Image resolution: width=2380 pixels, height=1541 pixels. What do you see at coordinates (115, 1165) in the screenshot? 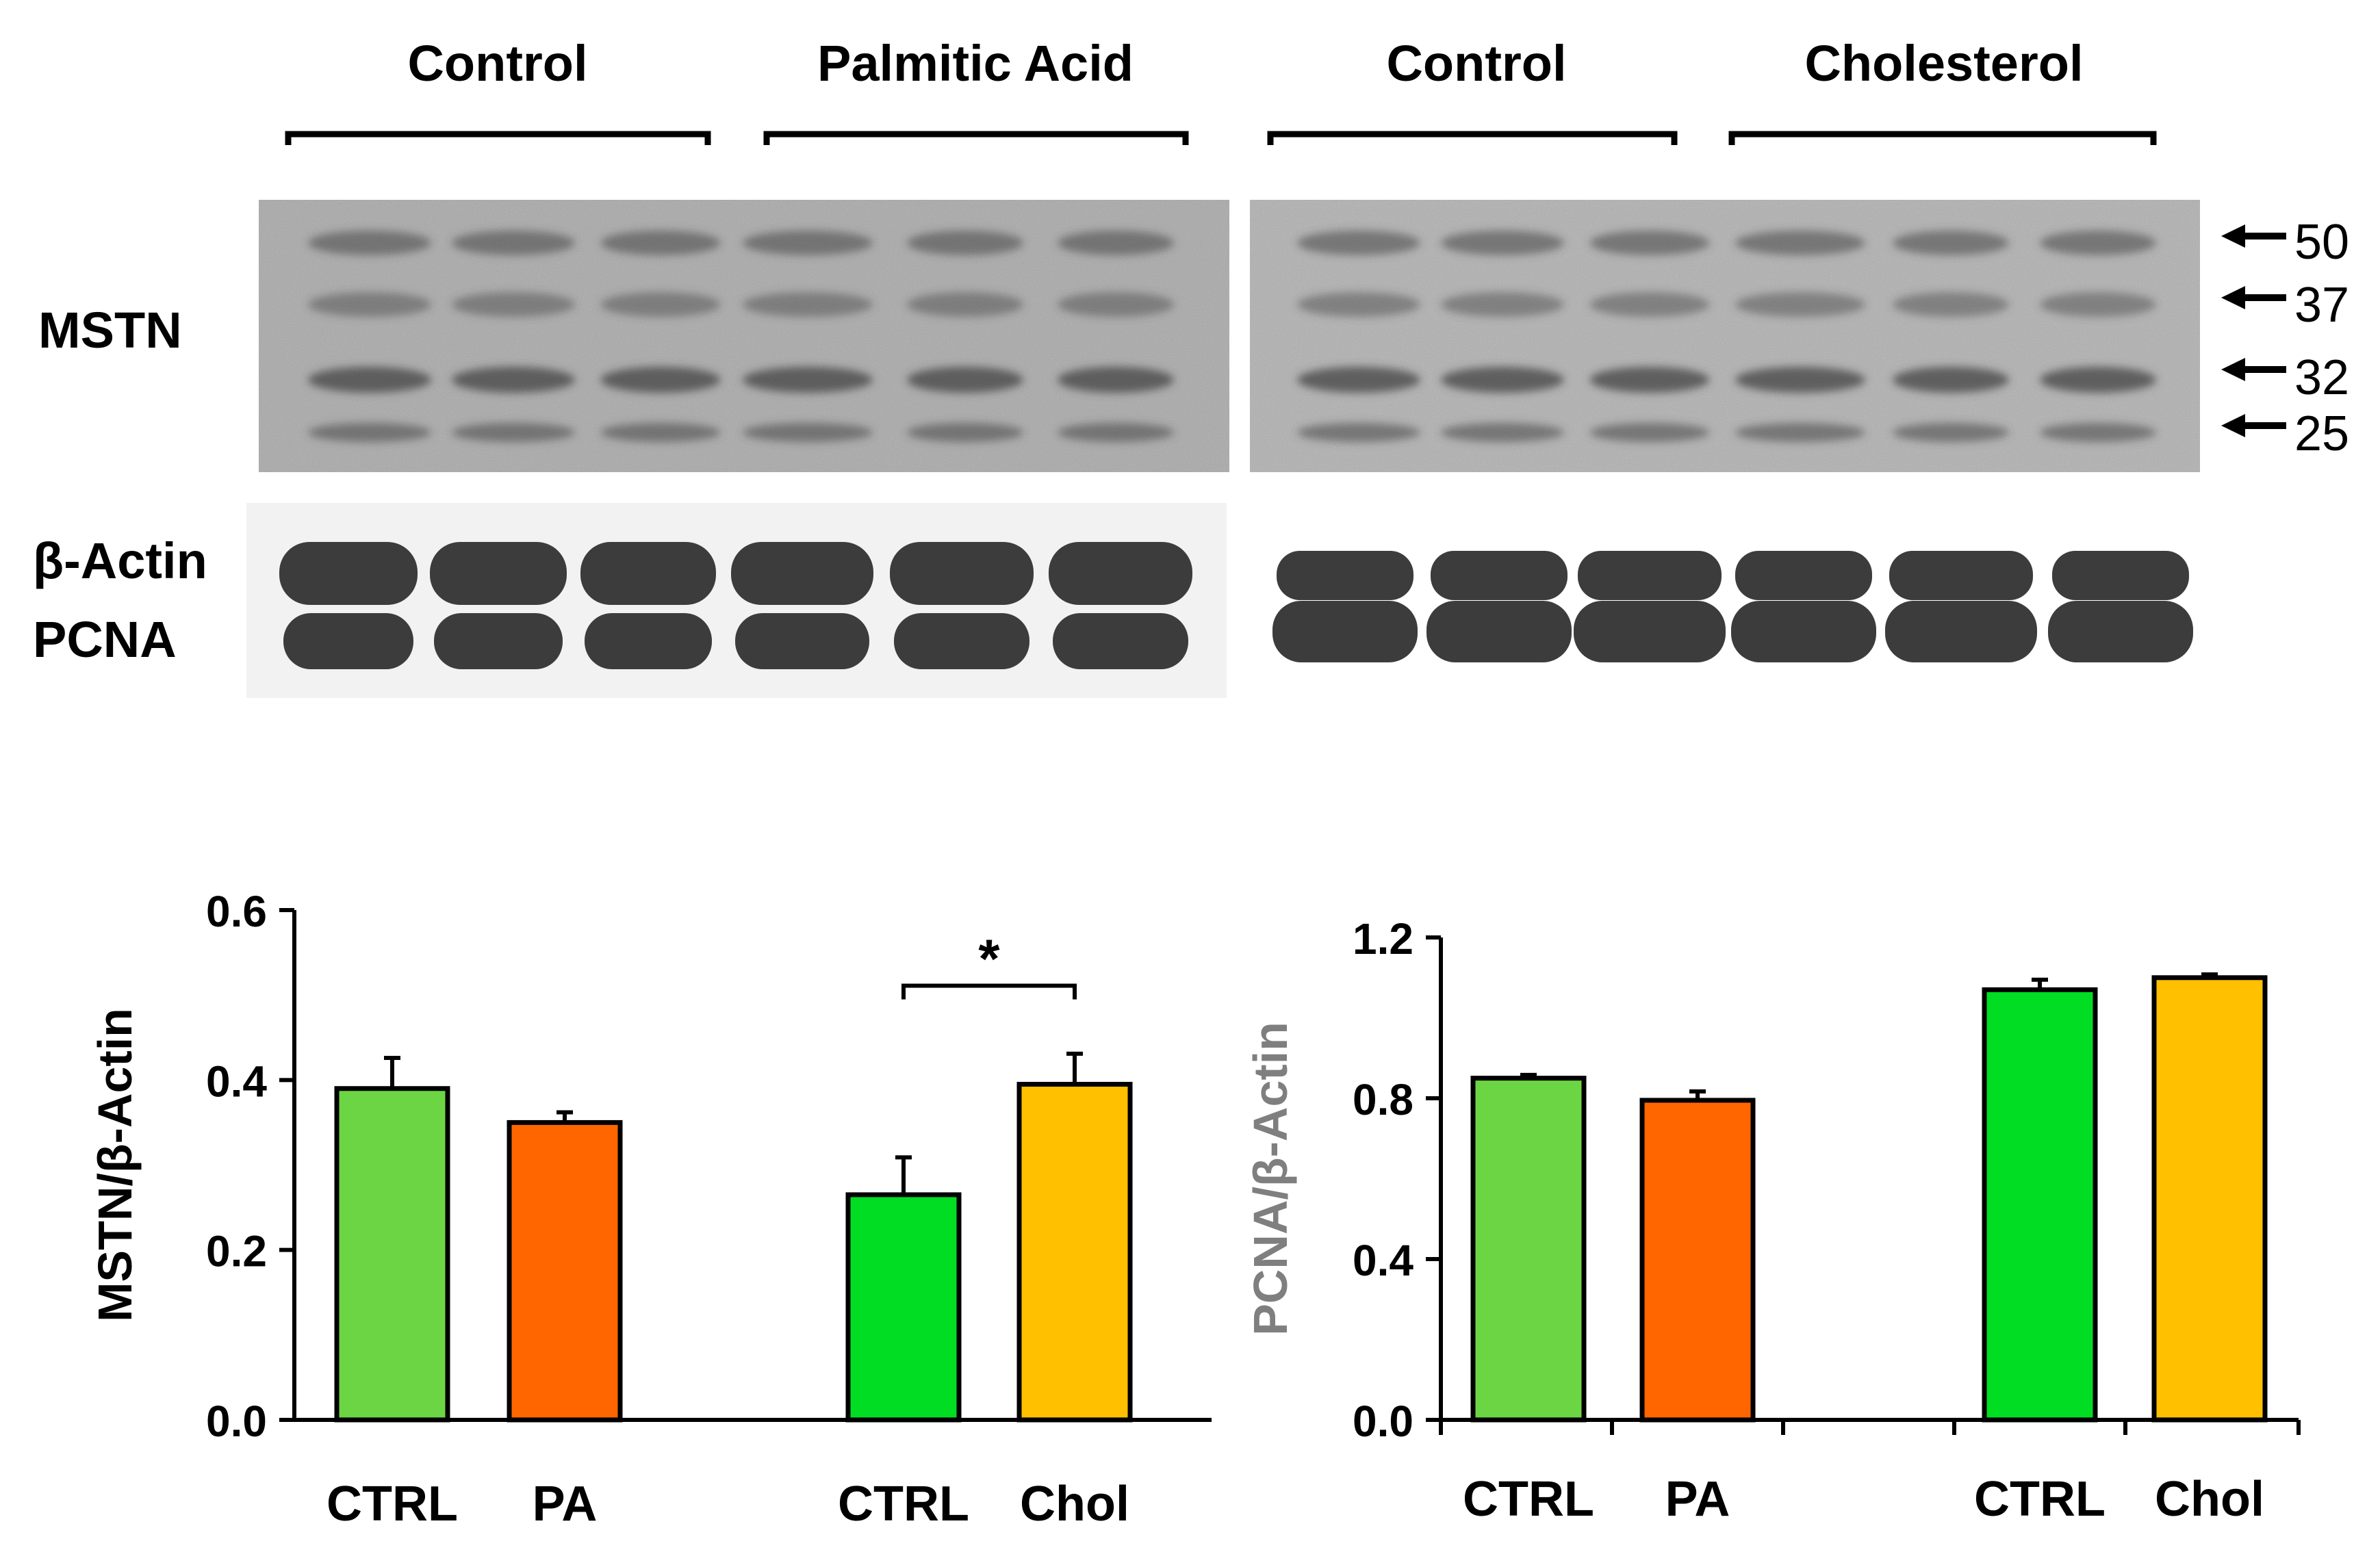
I see `y-axis-label: MSTN/β-Actin` at bounding box center [115, 1165].